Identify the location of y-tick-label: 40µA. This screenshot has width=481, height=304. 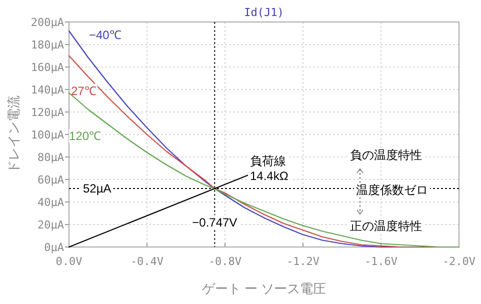
(51, 202).